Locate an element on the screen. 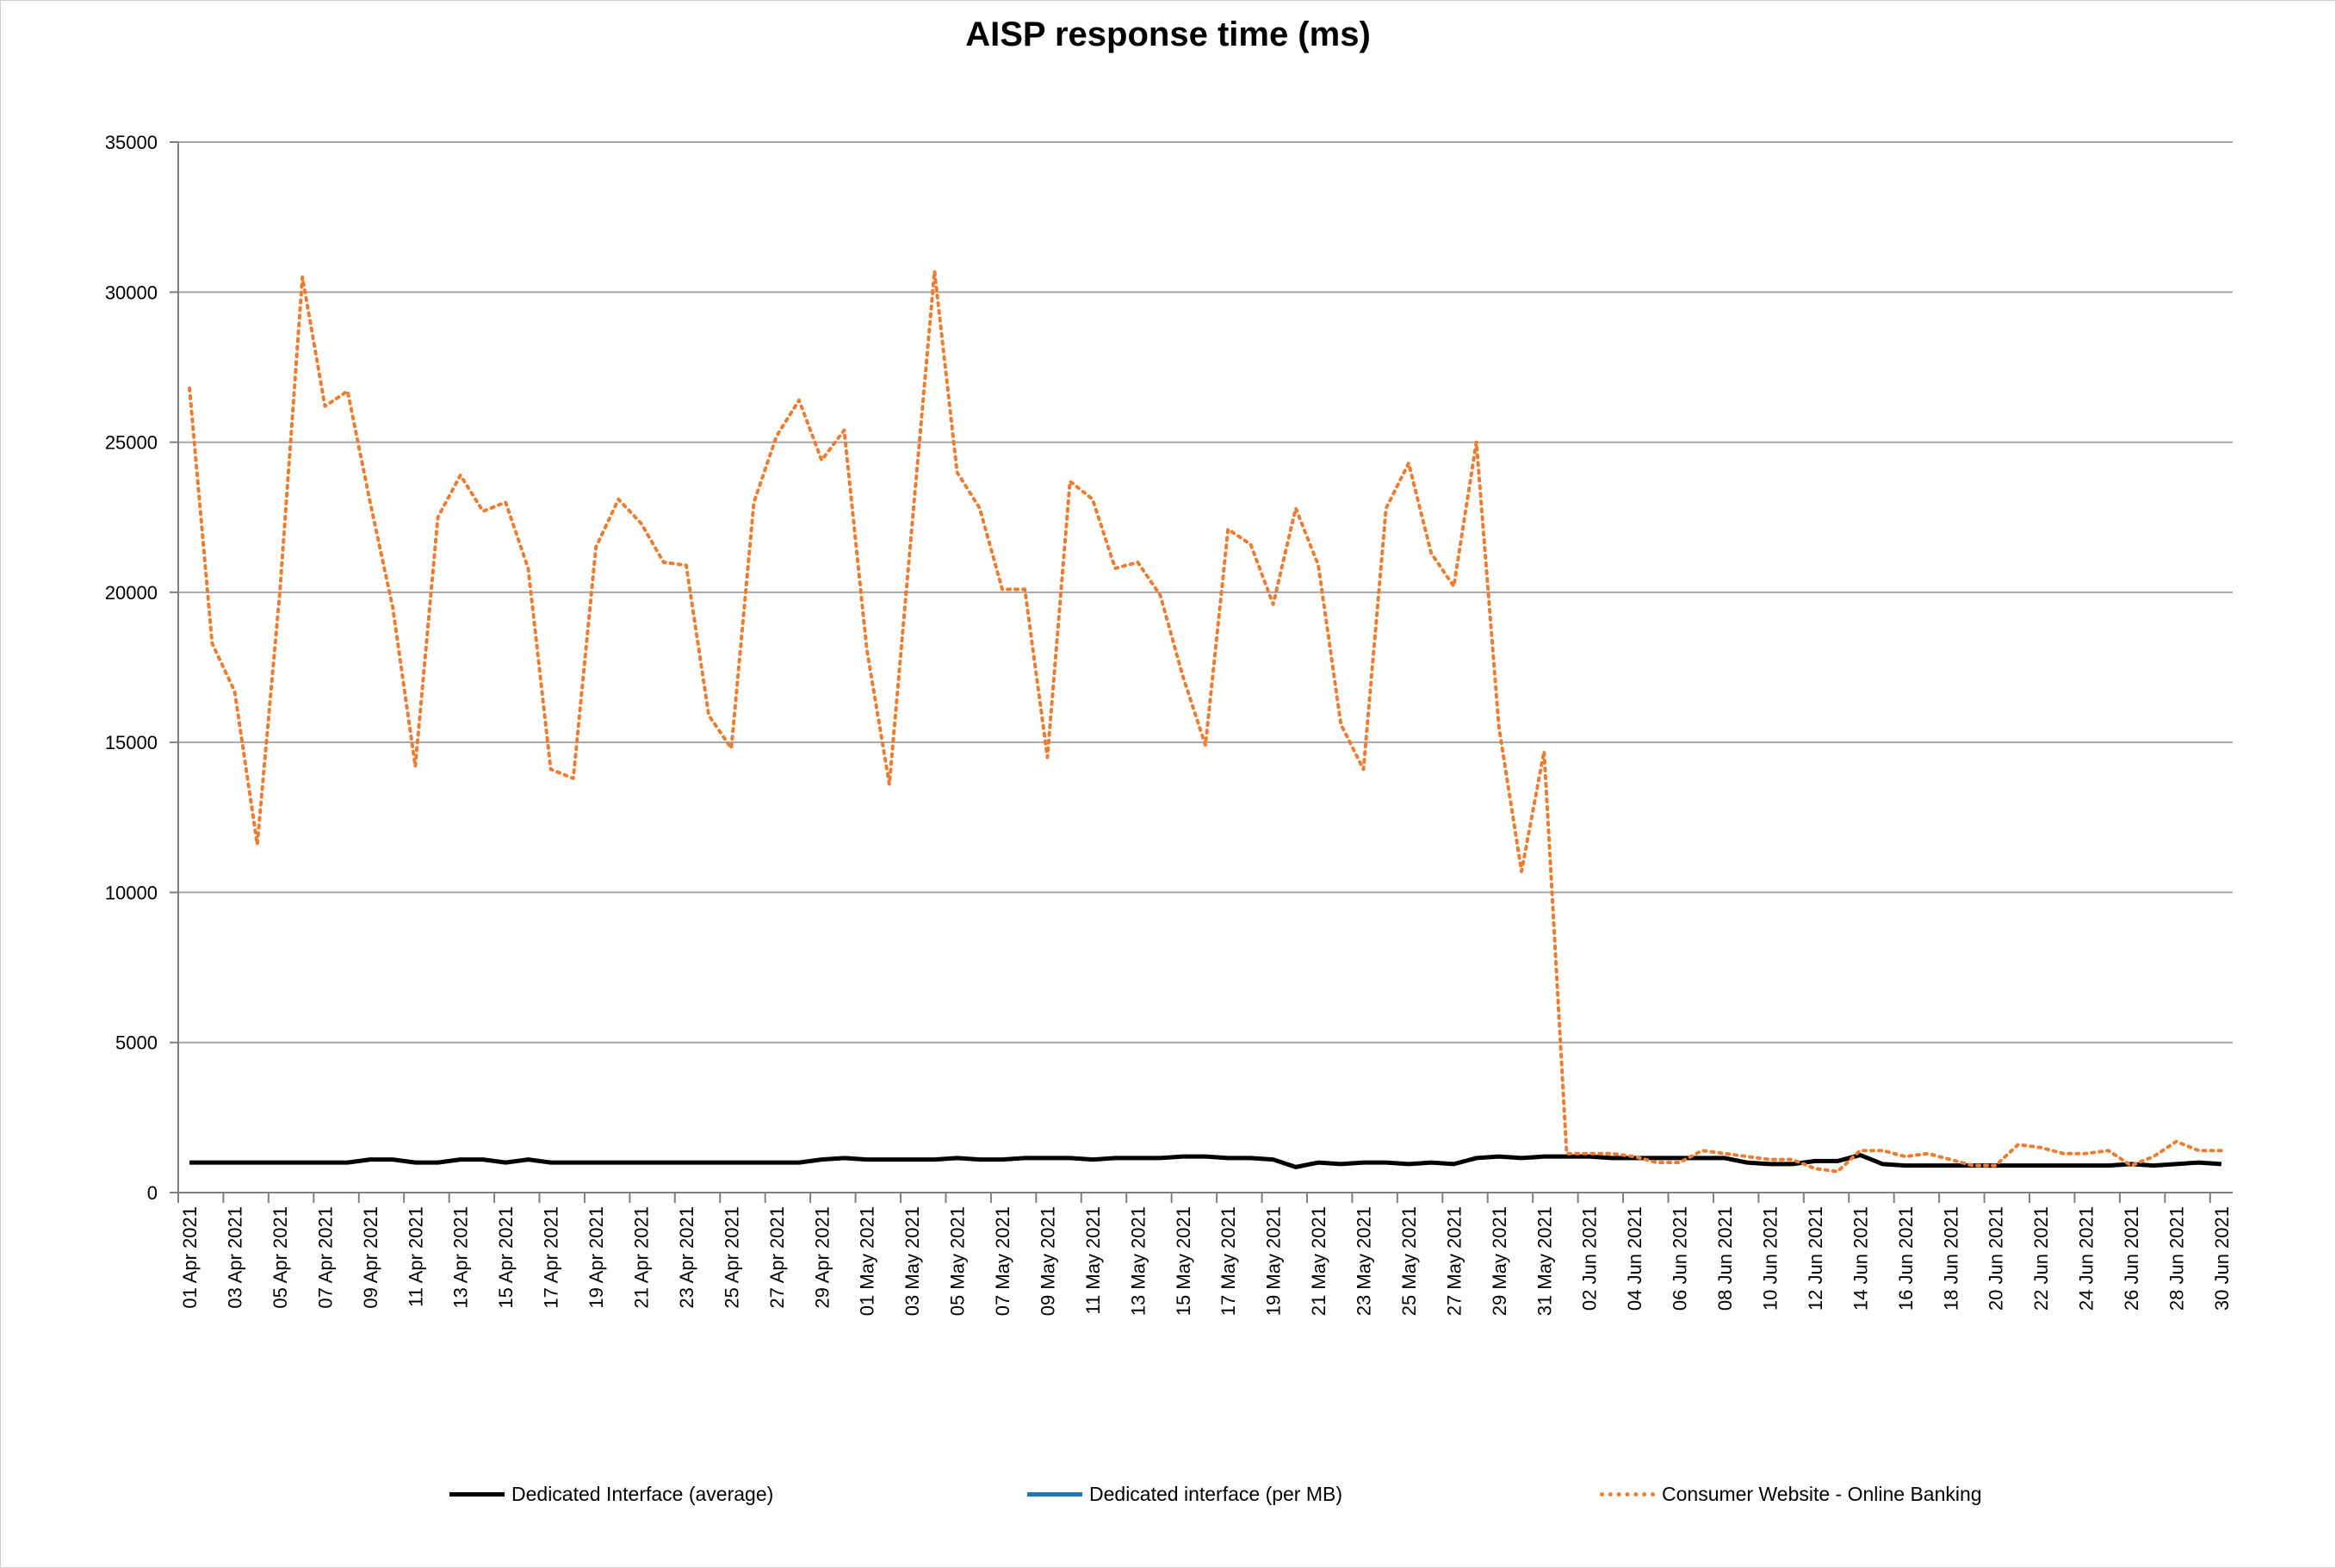  x-tick-label-38: 16 Jun 2021 is located at coordinates (1906, 1258).